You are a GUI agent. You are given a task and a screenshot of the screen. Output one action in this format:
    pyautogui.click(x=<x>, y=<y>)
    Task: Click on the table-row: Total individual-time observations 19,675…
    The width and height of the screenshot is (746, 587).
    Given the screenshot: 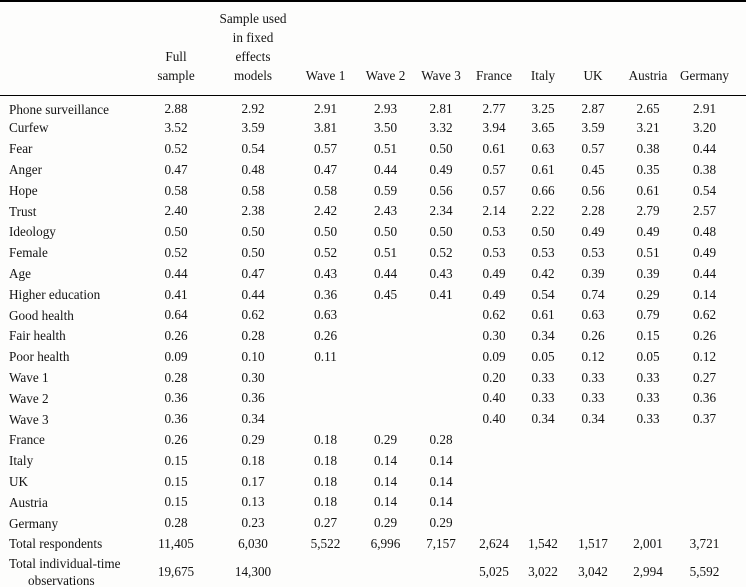 What is the action you would take?
    pyautogui.click(x=373, y=570)
    